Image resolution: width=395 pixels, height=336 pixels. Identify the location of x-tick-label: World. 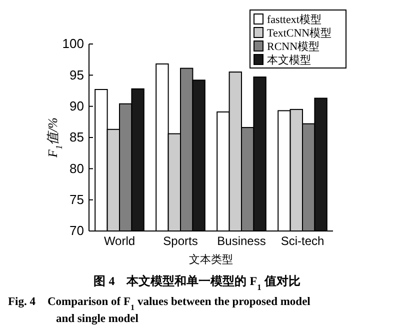
(120, 241).